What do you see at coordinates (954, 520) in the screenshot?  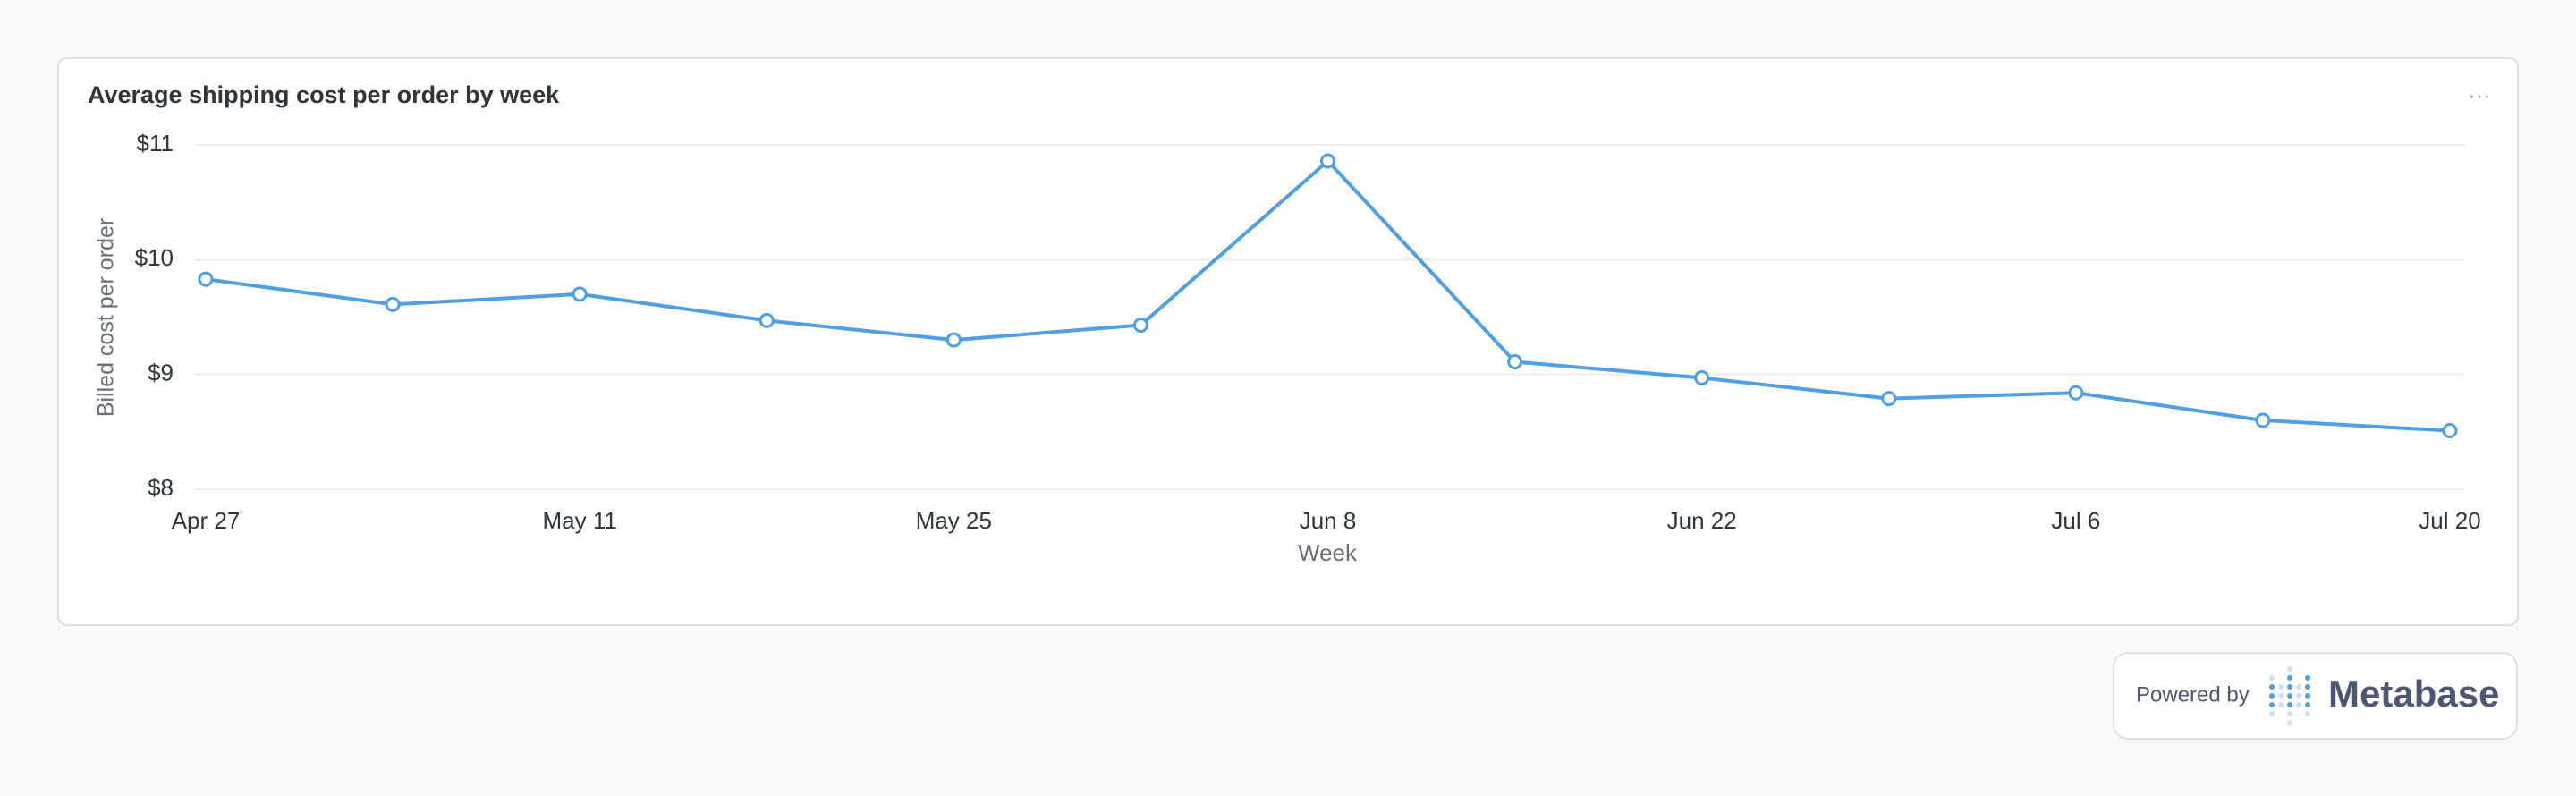 I see `x-tick-label: May 25` at bounding box center [954, 520].